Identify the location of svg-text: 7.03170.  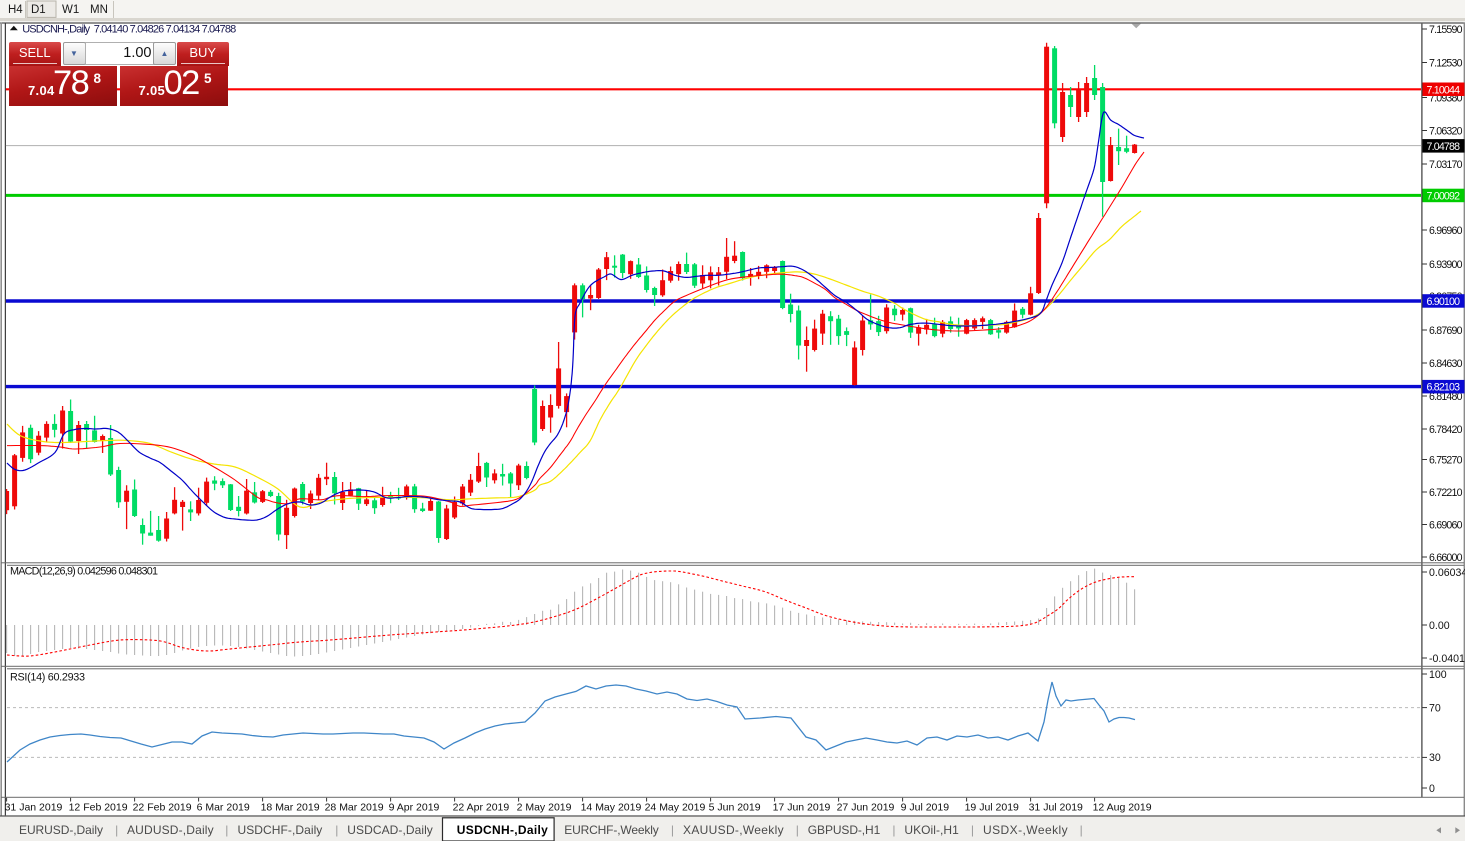
(1446, 165).